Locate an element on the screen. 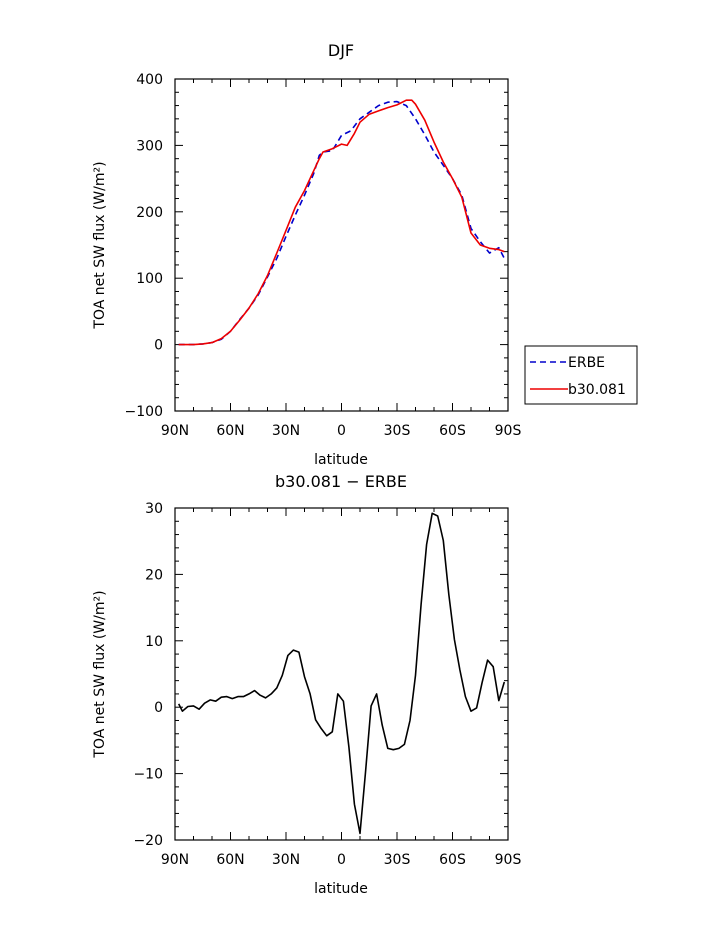  chart-top-y-tick-label: 400 is located at coordinates (149, 80).